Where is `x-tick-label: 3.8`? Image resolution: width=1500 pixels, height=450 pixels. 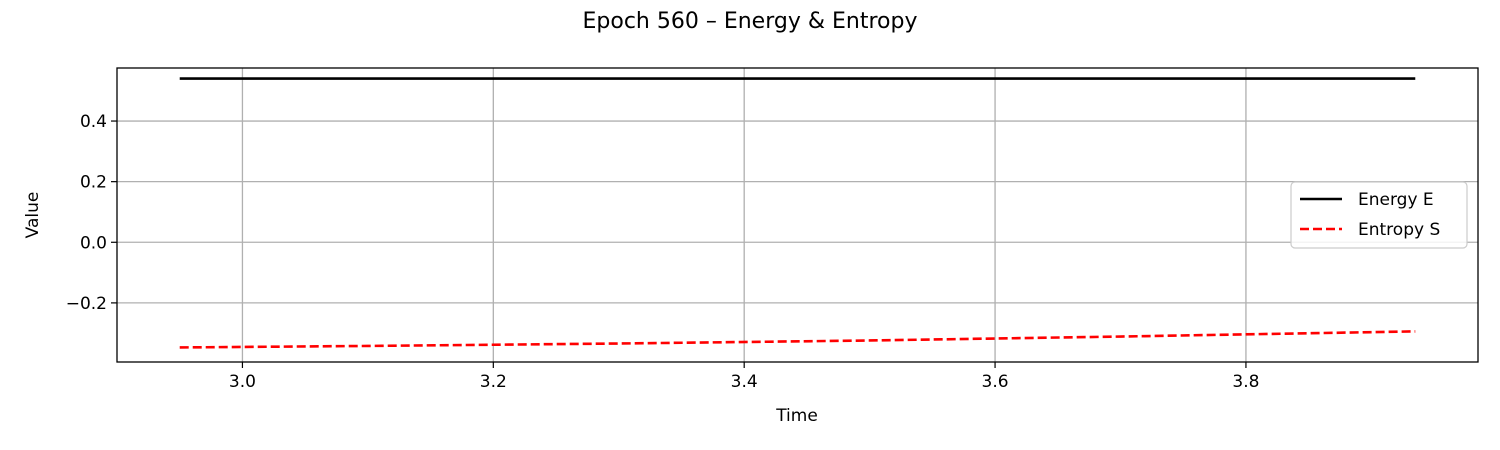 x-tick-label: 3.8 is located at coordinates (1245, 382).